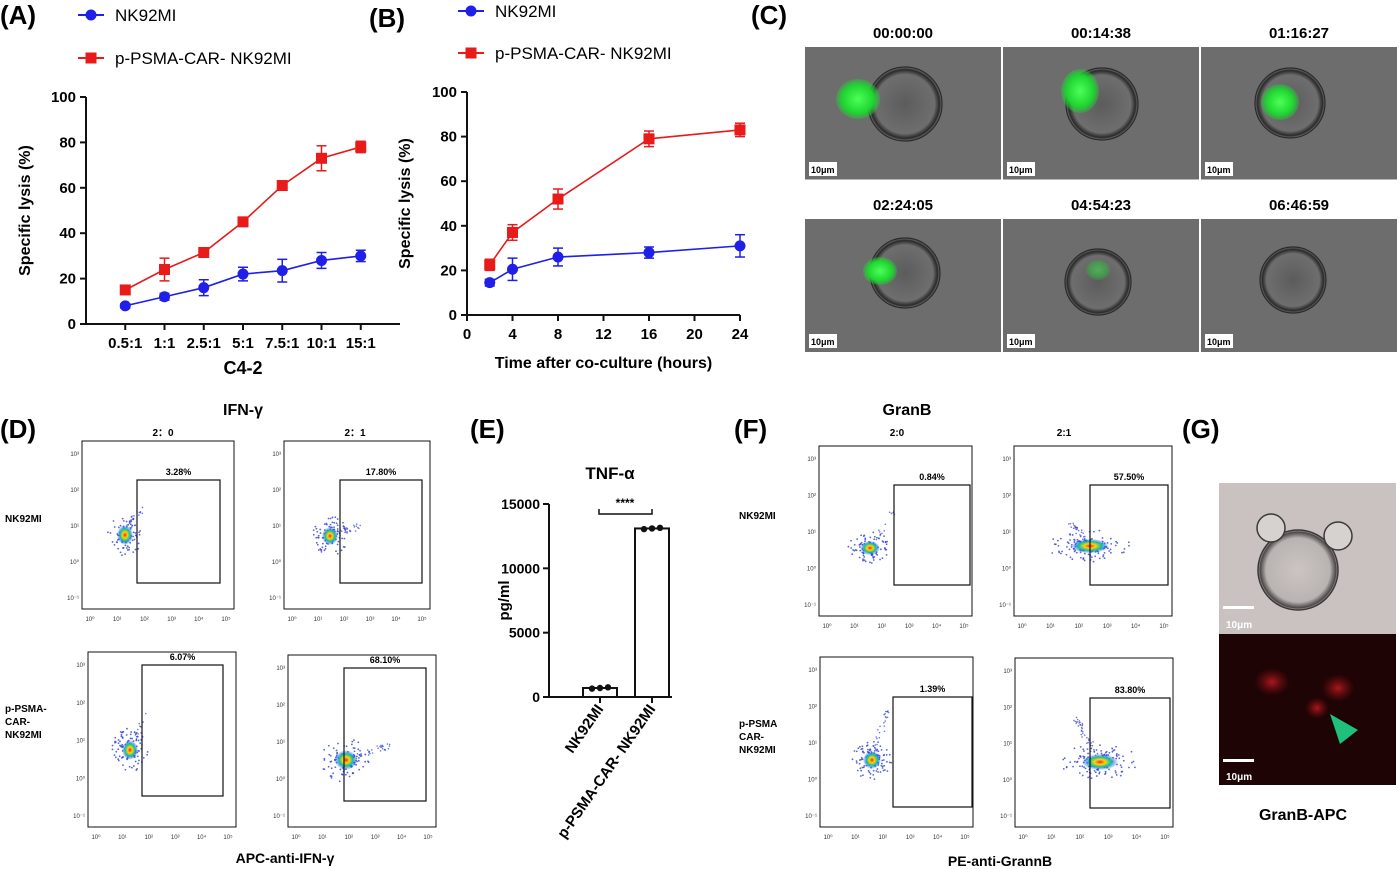  Describe the element at coordinates (1129, 477) in the screenshot. I see `flow-f-nk-2to1-gate-percentage: 57.50%` at that location.